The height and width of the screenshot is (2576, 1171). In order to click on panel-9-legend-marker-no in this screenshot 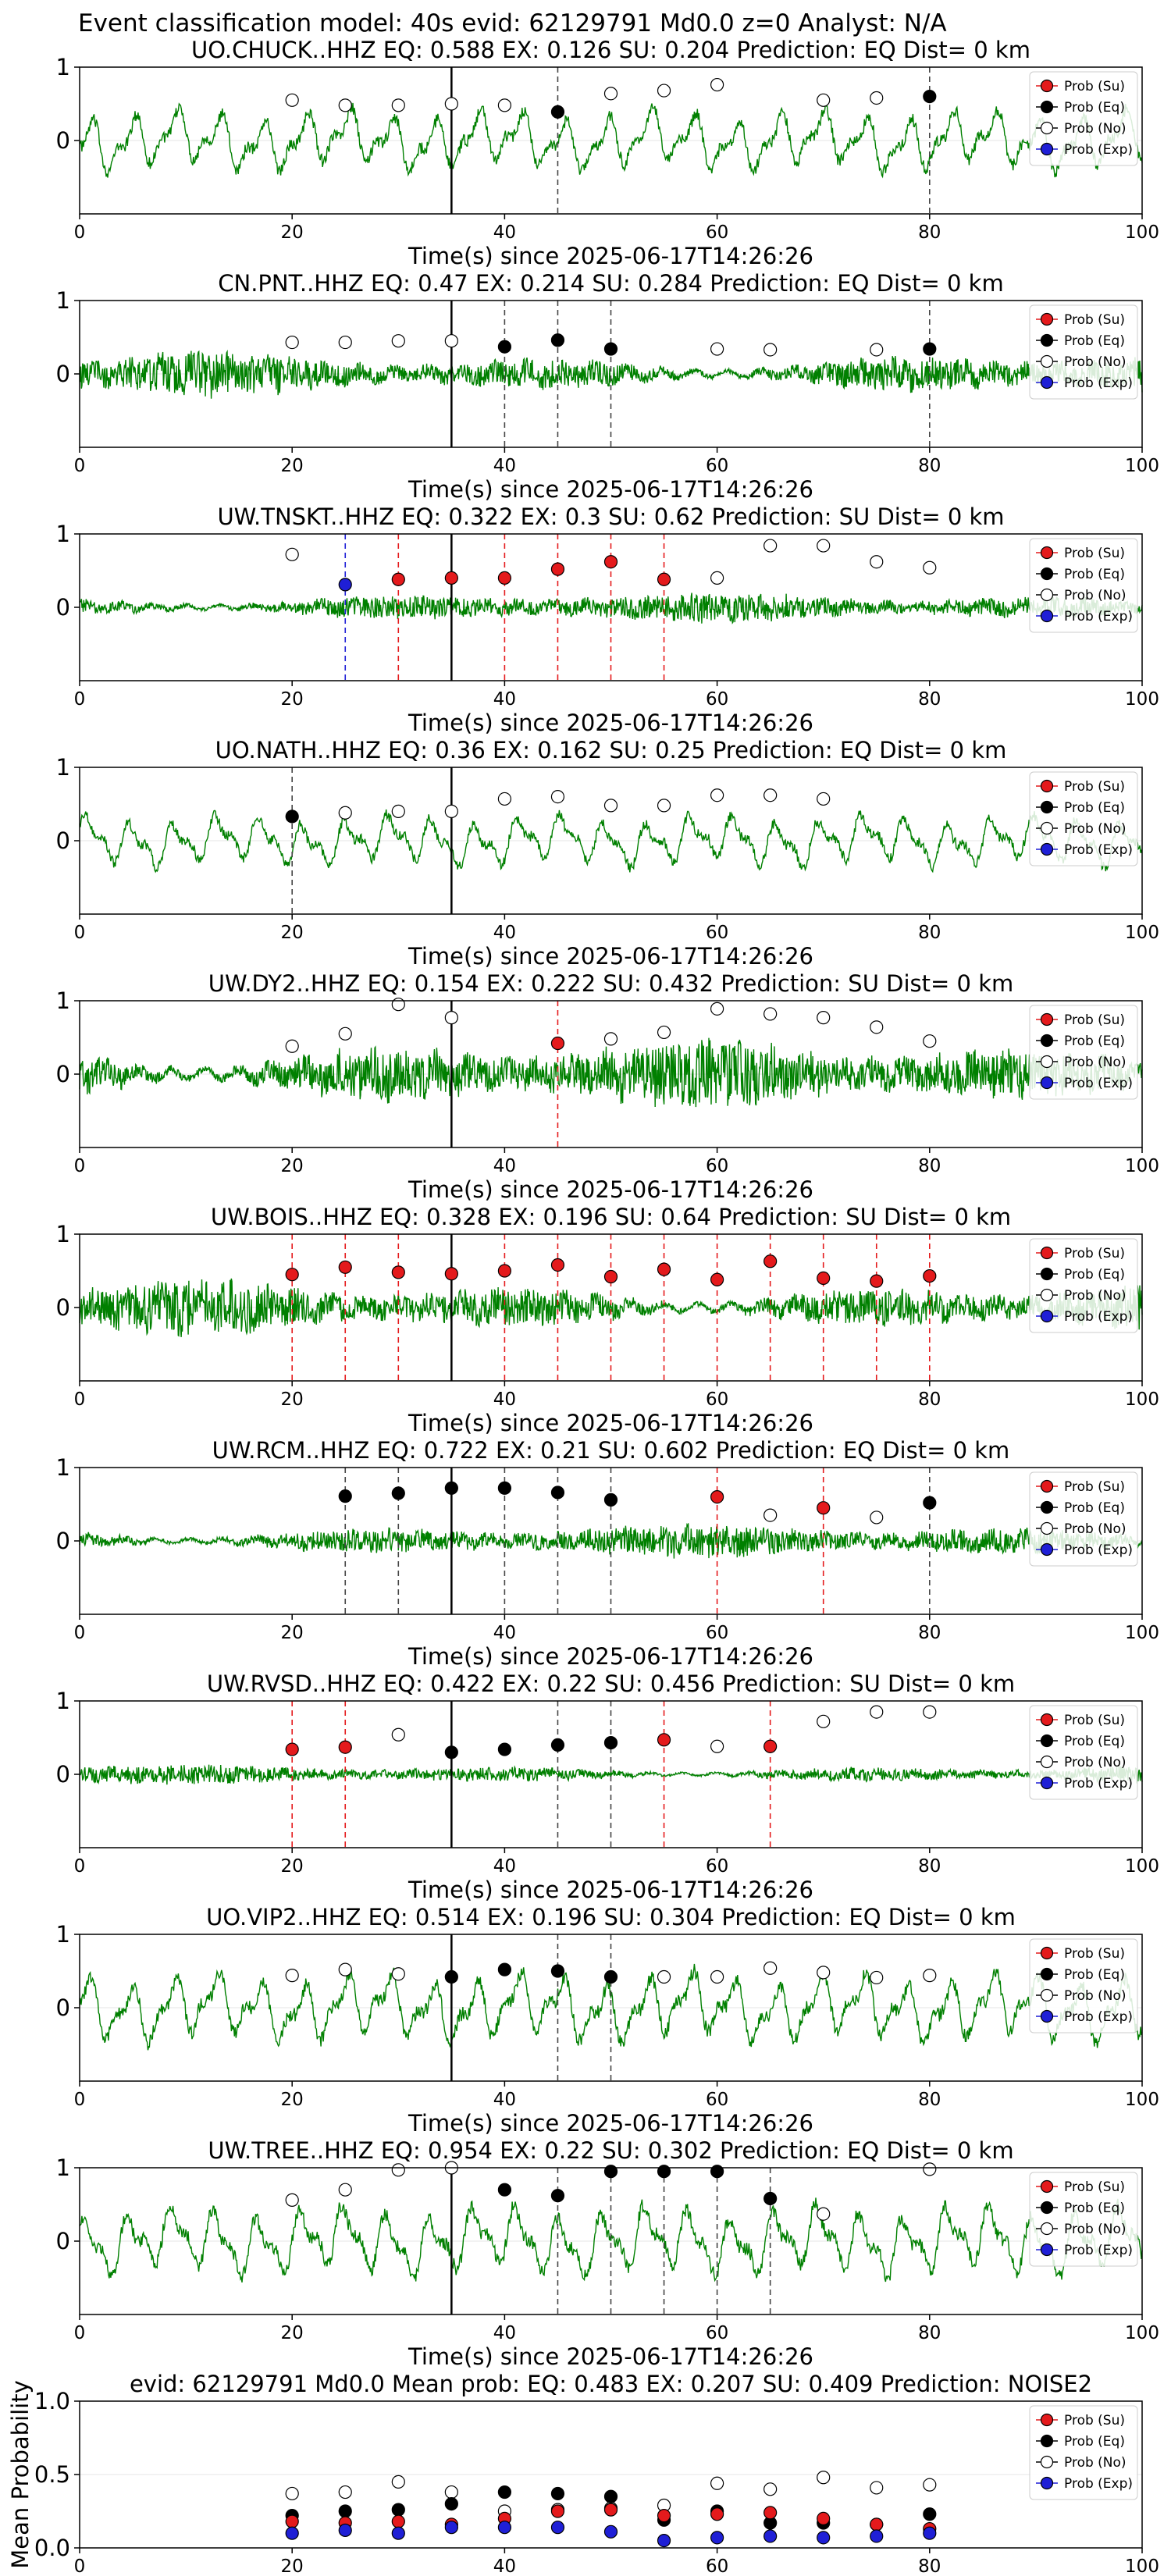, I will do `click(1047, 1995)`.